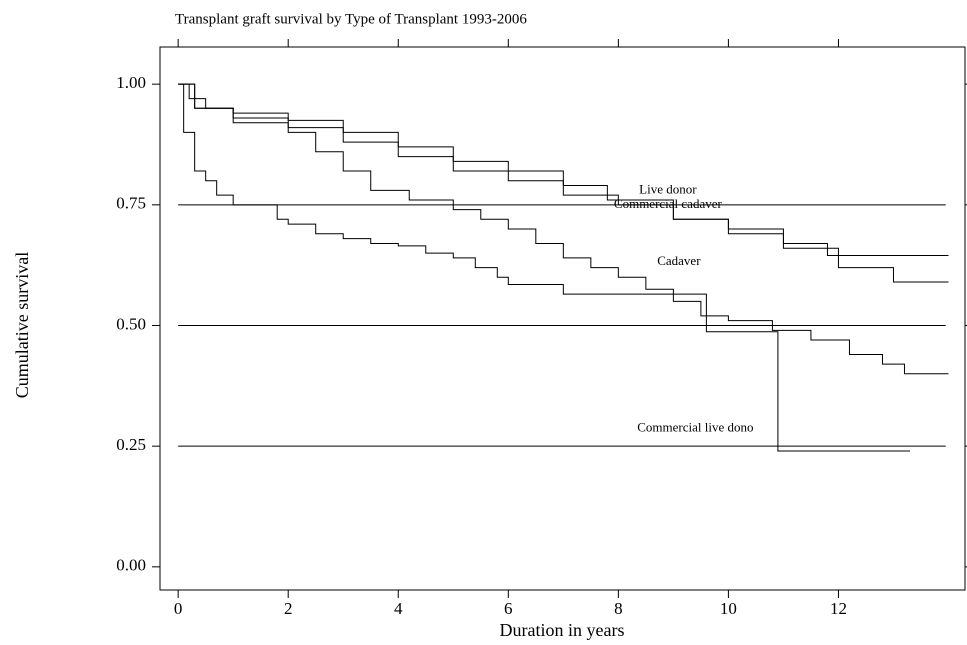  I want to click on x-tick-label: 0, so click(178, 608).